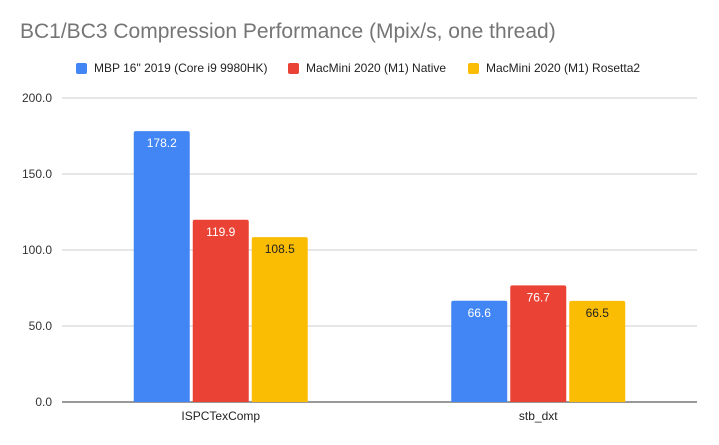  Describe the element at coordinates (598, 313) in the screenshot. I see `data-label: 66.5` at that location.